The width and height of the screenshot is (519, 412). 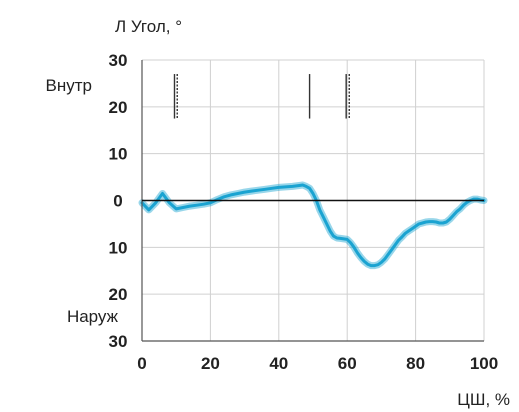 What do you see at coordinates (278, 363) in the screenshot?
I see `x-tick-label: 40` at bounding box center [278, 363].